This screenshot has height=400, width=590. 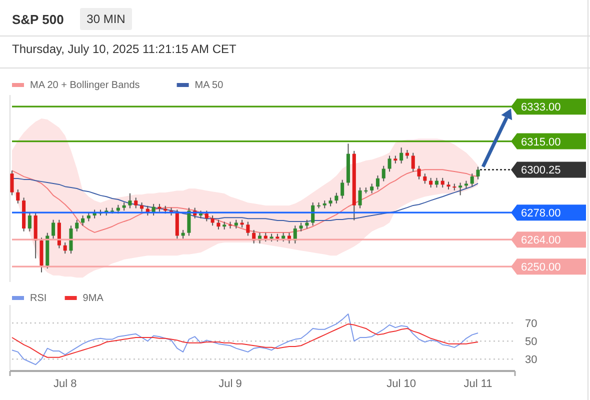 I want to click on x-tick-label: Jul 8, so click(x=65, y=384).